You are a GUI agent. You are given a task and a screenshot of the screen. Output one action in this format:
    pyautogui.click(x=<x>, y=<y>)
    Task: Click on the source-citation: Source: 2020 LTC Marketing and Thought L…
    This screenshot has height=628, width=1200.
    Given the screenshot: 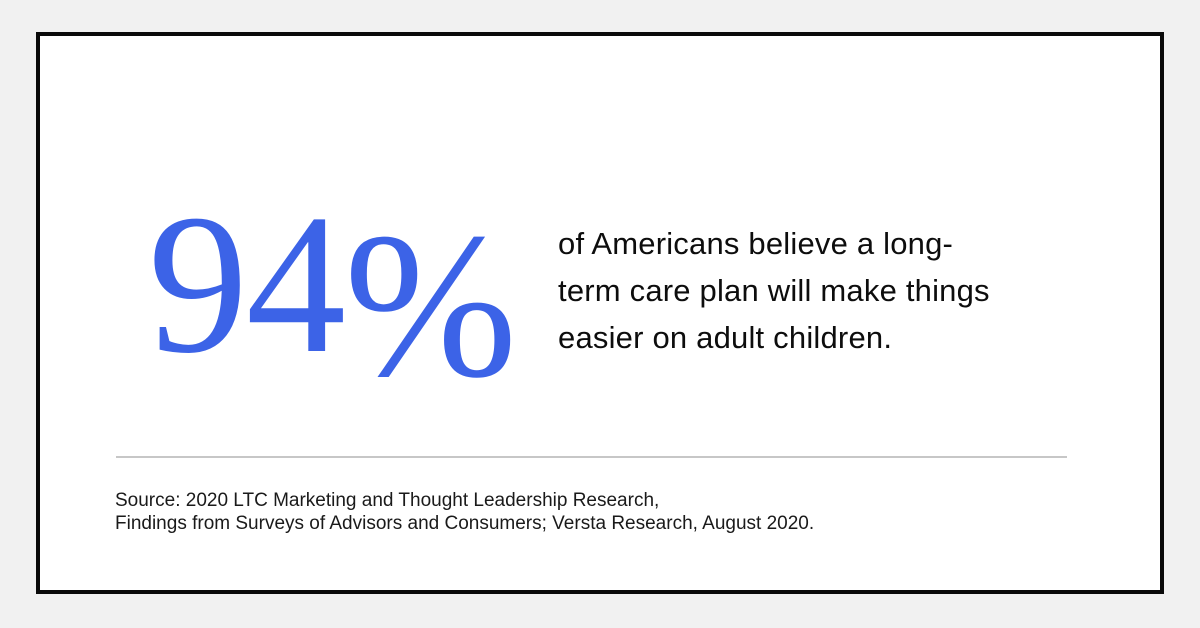 What is the action you would take?
    pyautogui.click(x=565, y=512)
    